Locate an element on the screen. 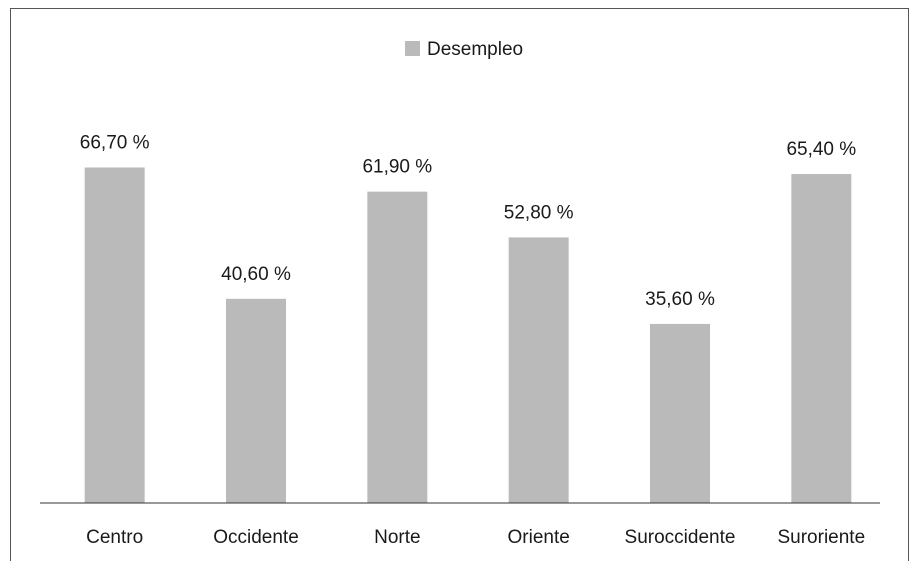 The width and height of the screenshot is (911, 561). legend-label: Desempleo is located at coordinates (475, 49).